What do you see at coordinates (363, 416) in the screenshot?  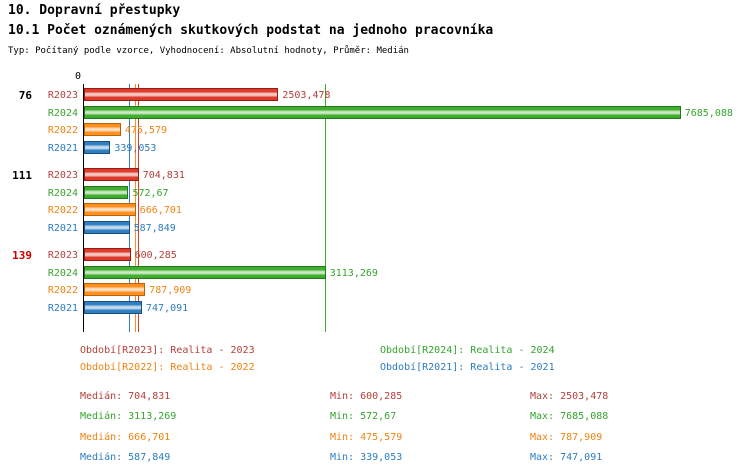 I see `stat-min-r2024: Min: 572,67` at bounding box center [363, 416].